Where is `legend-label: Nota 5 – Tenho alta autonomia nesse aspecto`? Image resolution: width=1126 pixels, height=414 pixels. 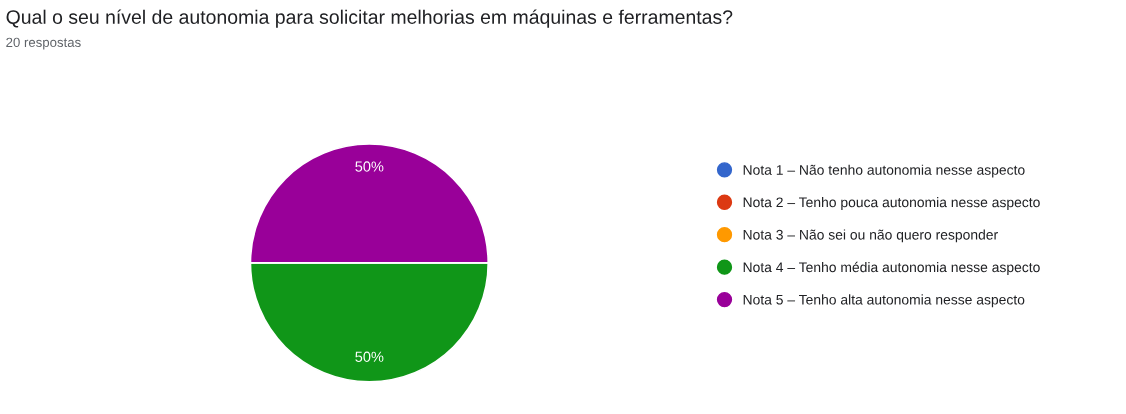 legend-label: Nota 5 – Tenho alta autonomia nesse aspecto is located at coordinates (884, 301).